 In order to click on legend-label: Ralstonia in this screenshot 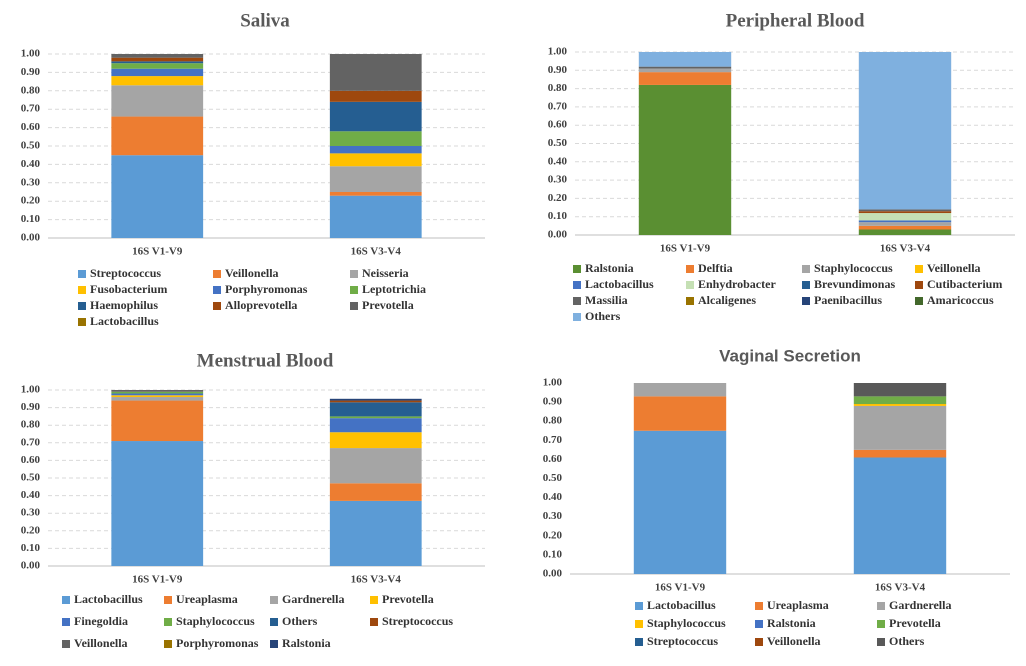, I will do `click(306, 643)`.